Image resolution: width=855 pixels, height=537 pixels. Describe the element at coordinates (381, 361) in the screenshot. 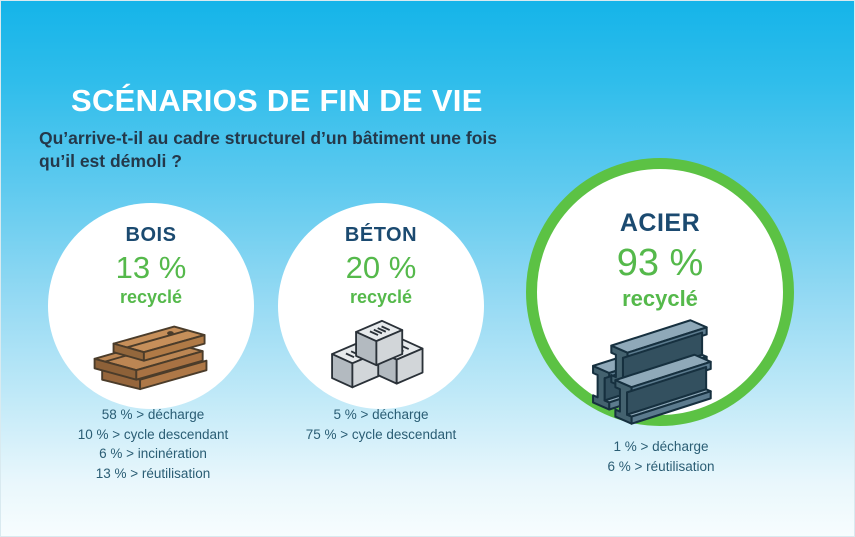

I see `concrete-blocks-icon` at that location.